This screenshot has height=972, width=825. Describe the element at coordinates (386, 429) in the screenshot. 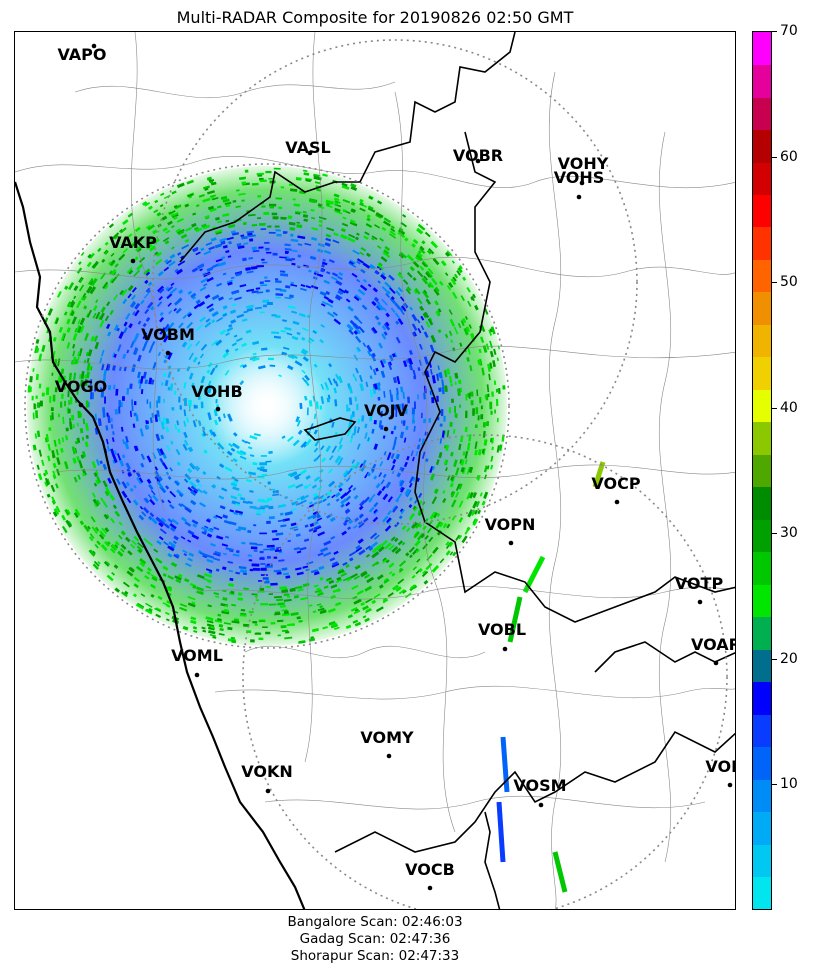

I see `station-dot-vojv` at that location.